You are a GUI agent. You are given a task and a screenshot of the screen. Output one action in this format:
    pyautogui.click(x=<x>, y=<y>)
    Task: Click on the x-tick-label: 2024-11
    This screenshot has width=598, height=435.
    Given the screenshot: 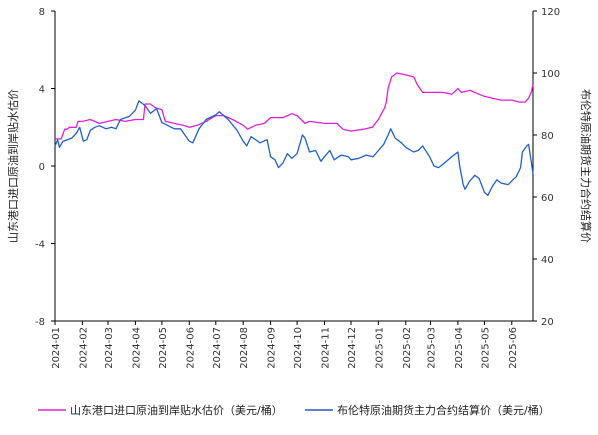 What is the action you would take?
    pyautogui.click(x=325, y=348)
    